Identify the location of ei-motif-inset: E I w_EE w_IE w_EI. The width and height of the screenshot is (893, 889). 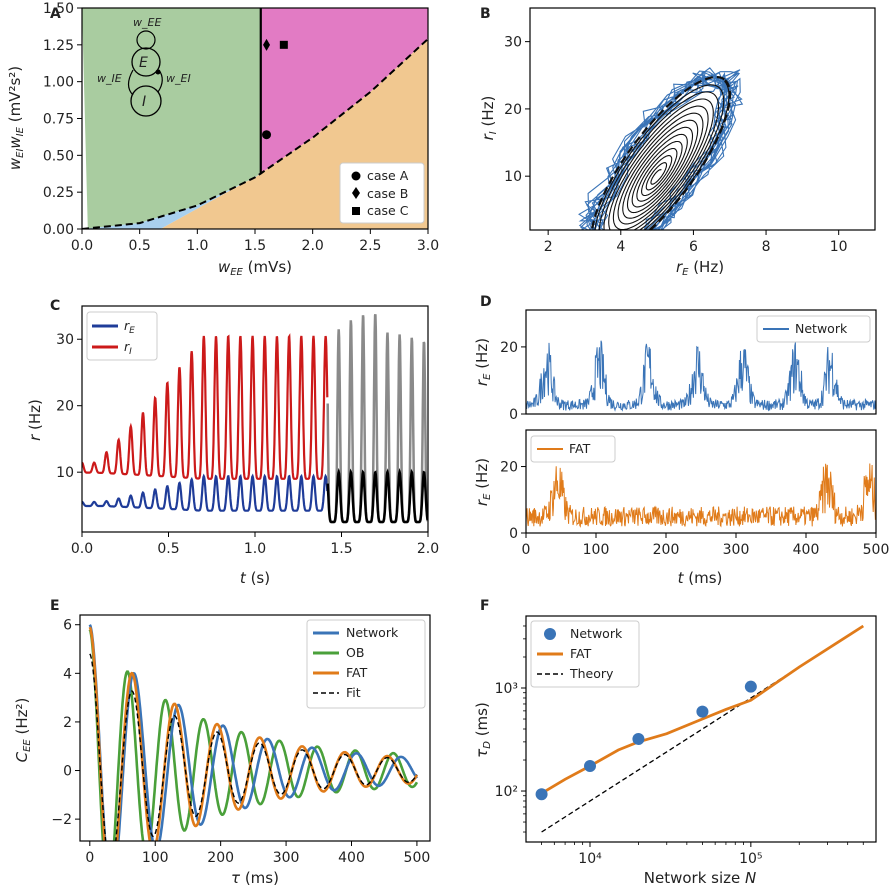
(144, 66).